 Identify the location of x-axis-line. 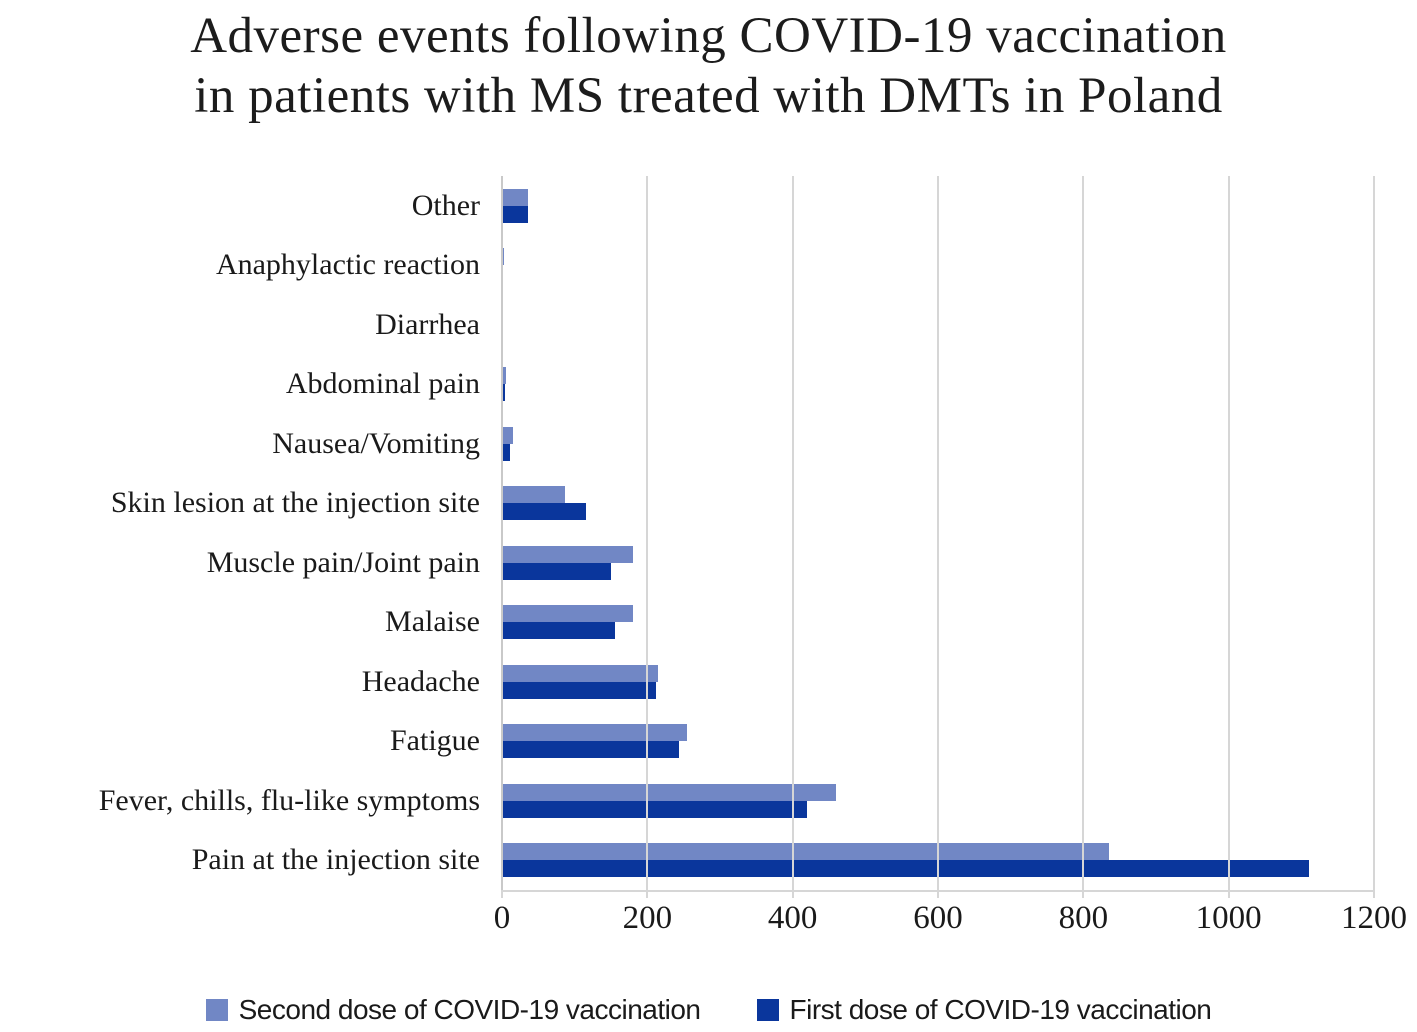
(938, 891).